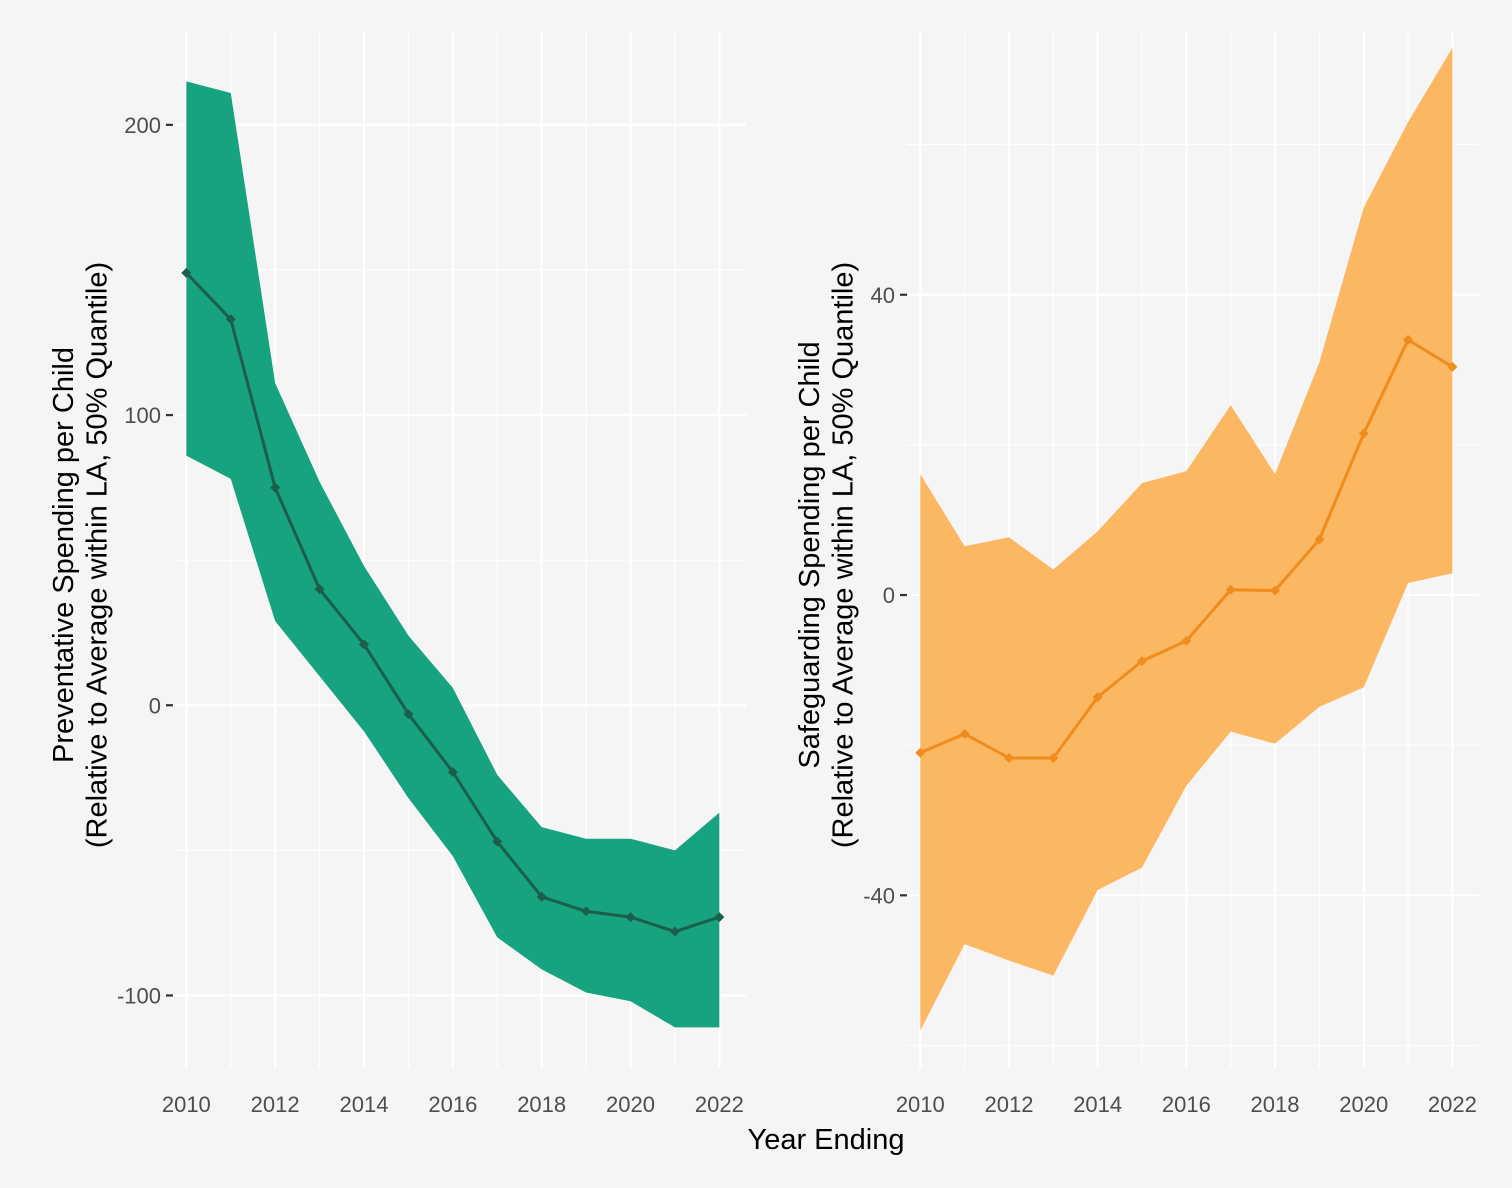 The image size is (1512, 1188). I want to click on x-axis-title: Year Ending, so click(826, 1140).